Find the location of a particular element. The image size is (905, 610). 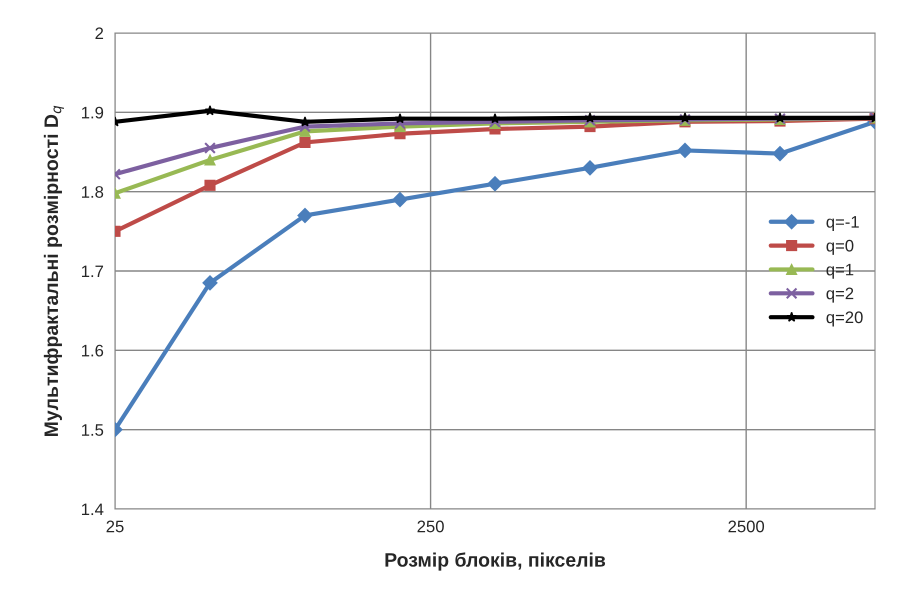

legend-label: q=20 is located at coordinates (844, 319).